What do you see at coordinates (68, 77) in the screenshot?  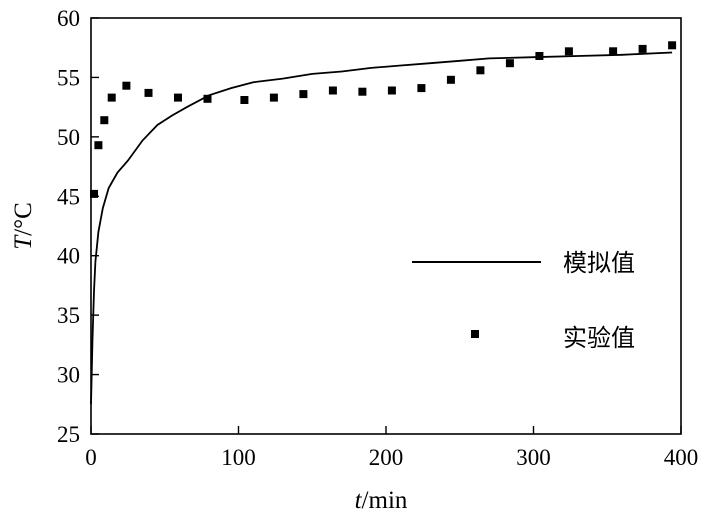 I see `y-tick-label: 55` at bounding box center [68, 77].